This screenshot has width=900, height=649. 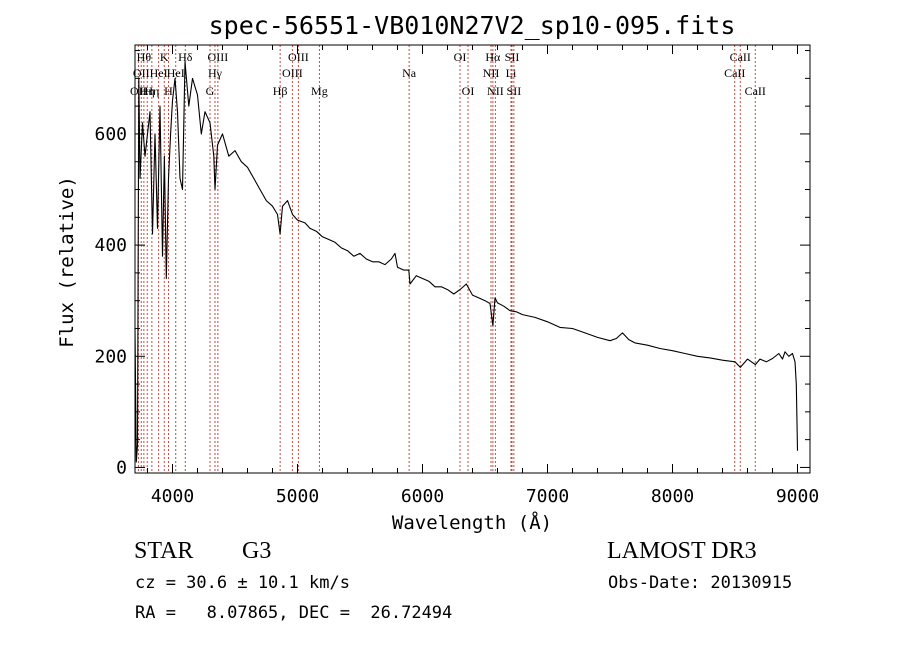 I want to click on y-tick-label: 0, so click(x=121, y=467).